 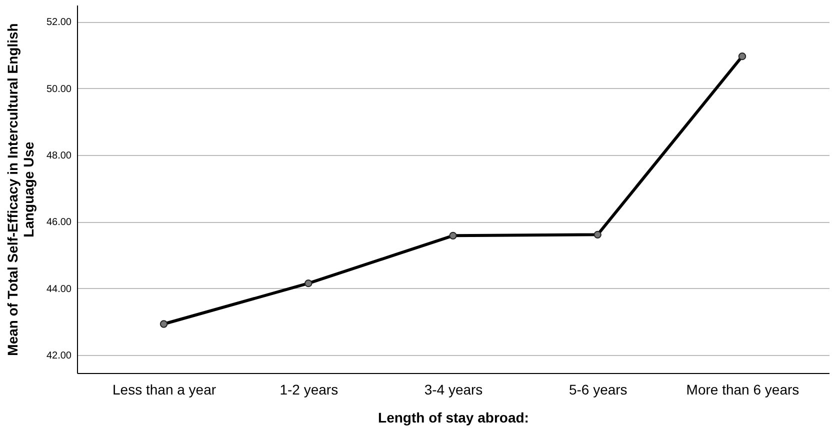 What do you see at coordinates (20, 189) in the screenshot?
I see `y-axis-title: Mean of Total Self-Efficacy in Intercultural English Language Use` at bounding box center [20, 189].